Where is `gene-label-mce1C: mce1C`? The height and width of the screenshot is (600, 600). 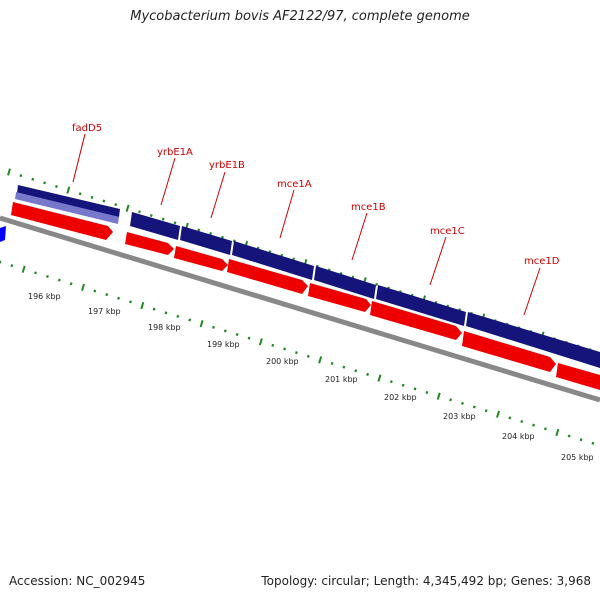
gene-label-mce1C: mce1C is located at coordinates (447, 231).